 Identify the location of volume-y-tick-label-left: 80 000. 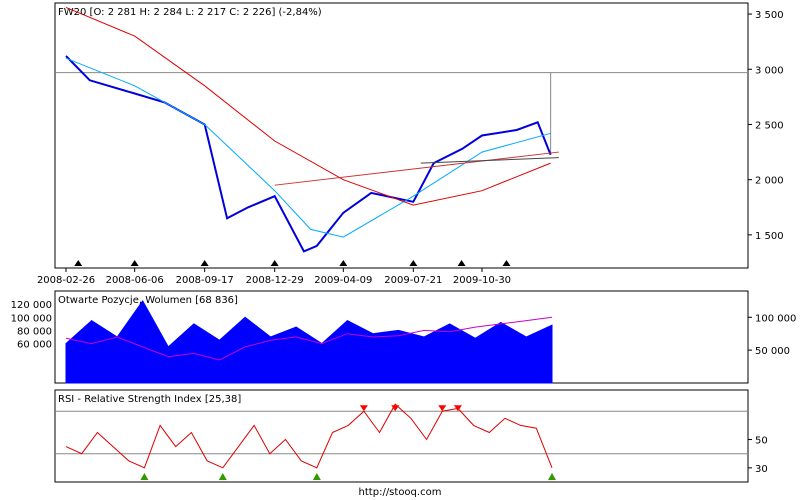
(34, 331).